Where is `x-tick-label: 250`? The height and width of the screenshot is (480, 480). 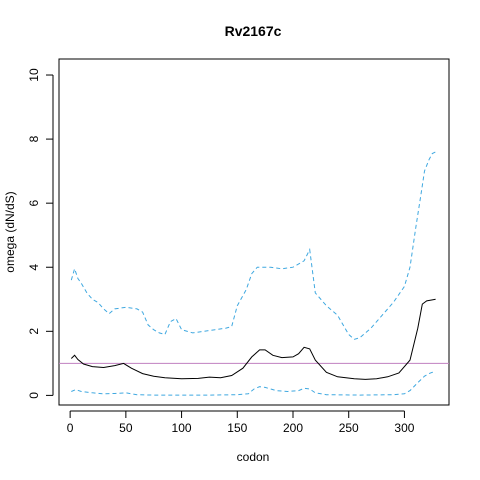
x-tick-label: 250 is located at coordinates (349, 428).